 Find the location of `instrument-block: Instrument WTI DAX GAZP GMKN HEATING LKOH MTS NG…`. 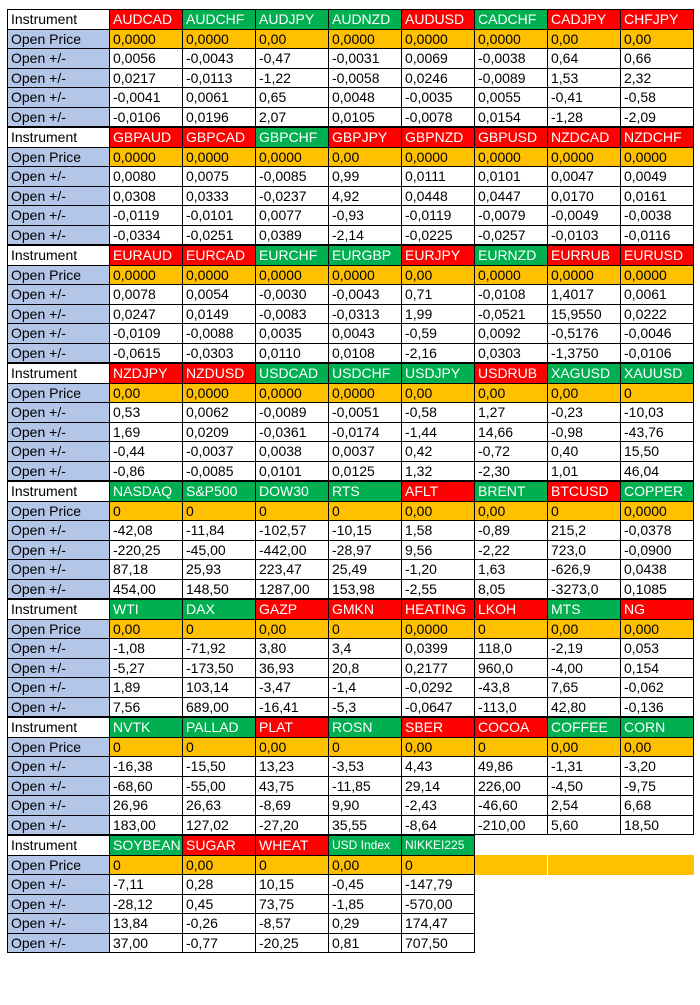

instrument-block: Instrument WTI DAX GAZP GMKN HEATING LKOH MTS NG… is located at coordinates (350, 658).